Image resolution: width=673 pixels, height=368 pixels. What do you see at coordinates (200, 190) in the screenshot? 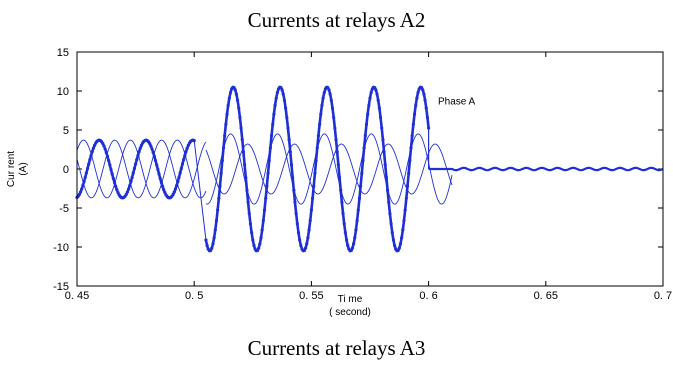
I see `series-transition` at bounding box center [200, 190].